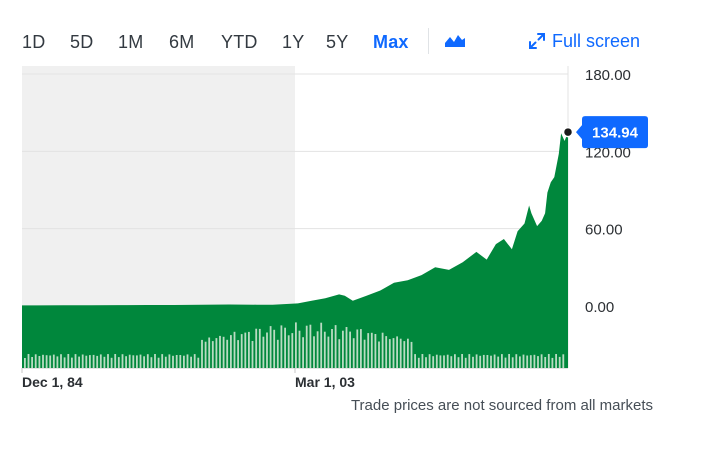 This screenshot has height=472, width=709. Describe the element at coordinates (391, 42) in the screenshot. I see `range-max-button: Max` at that location.